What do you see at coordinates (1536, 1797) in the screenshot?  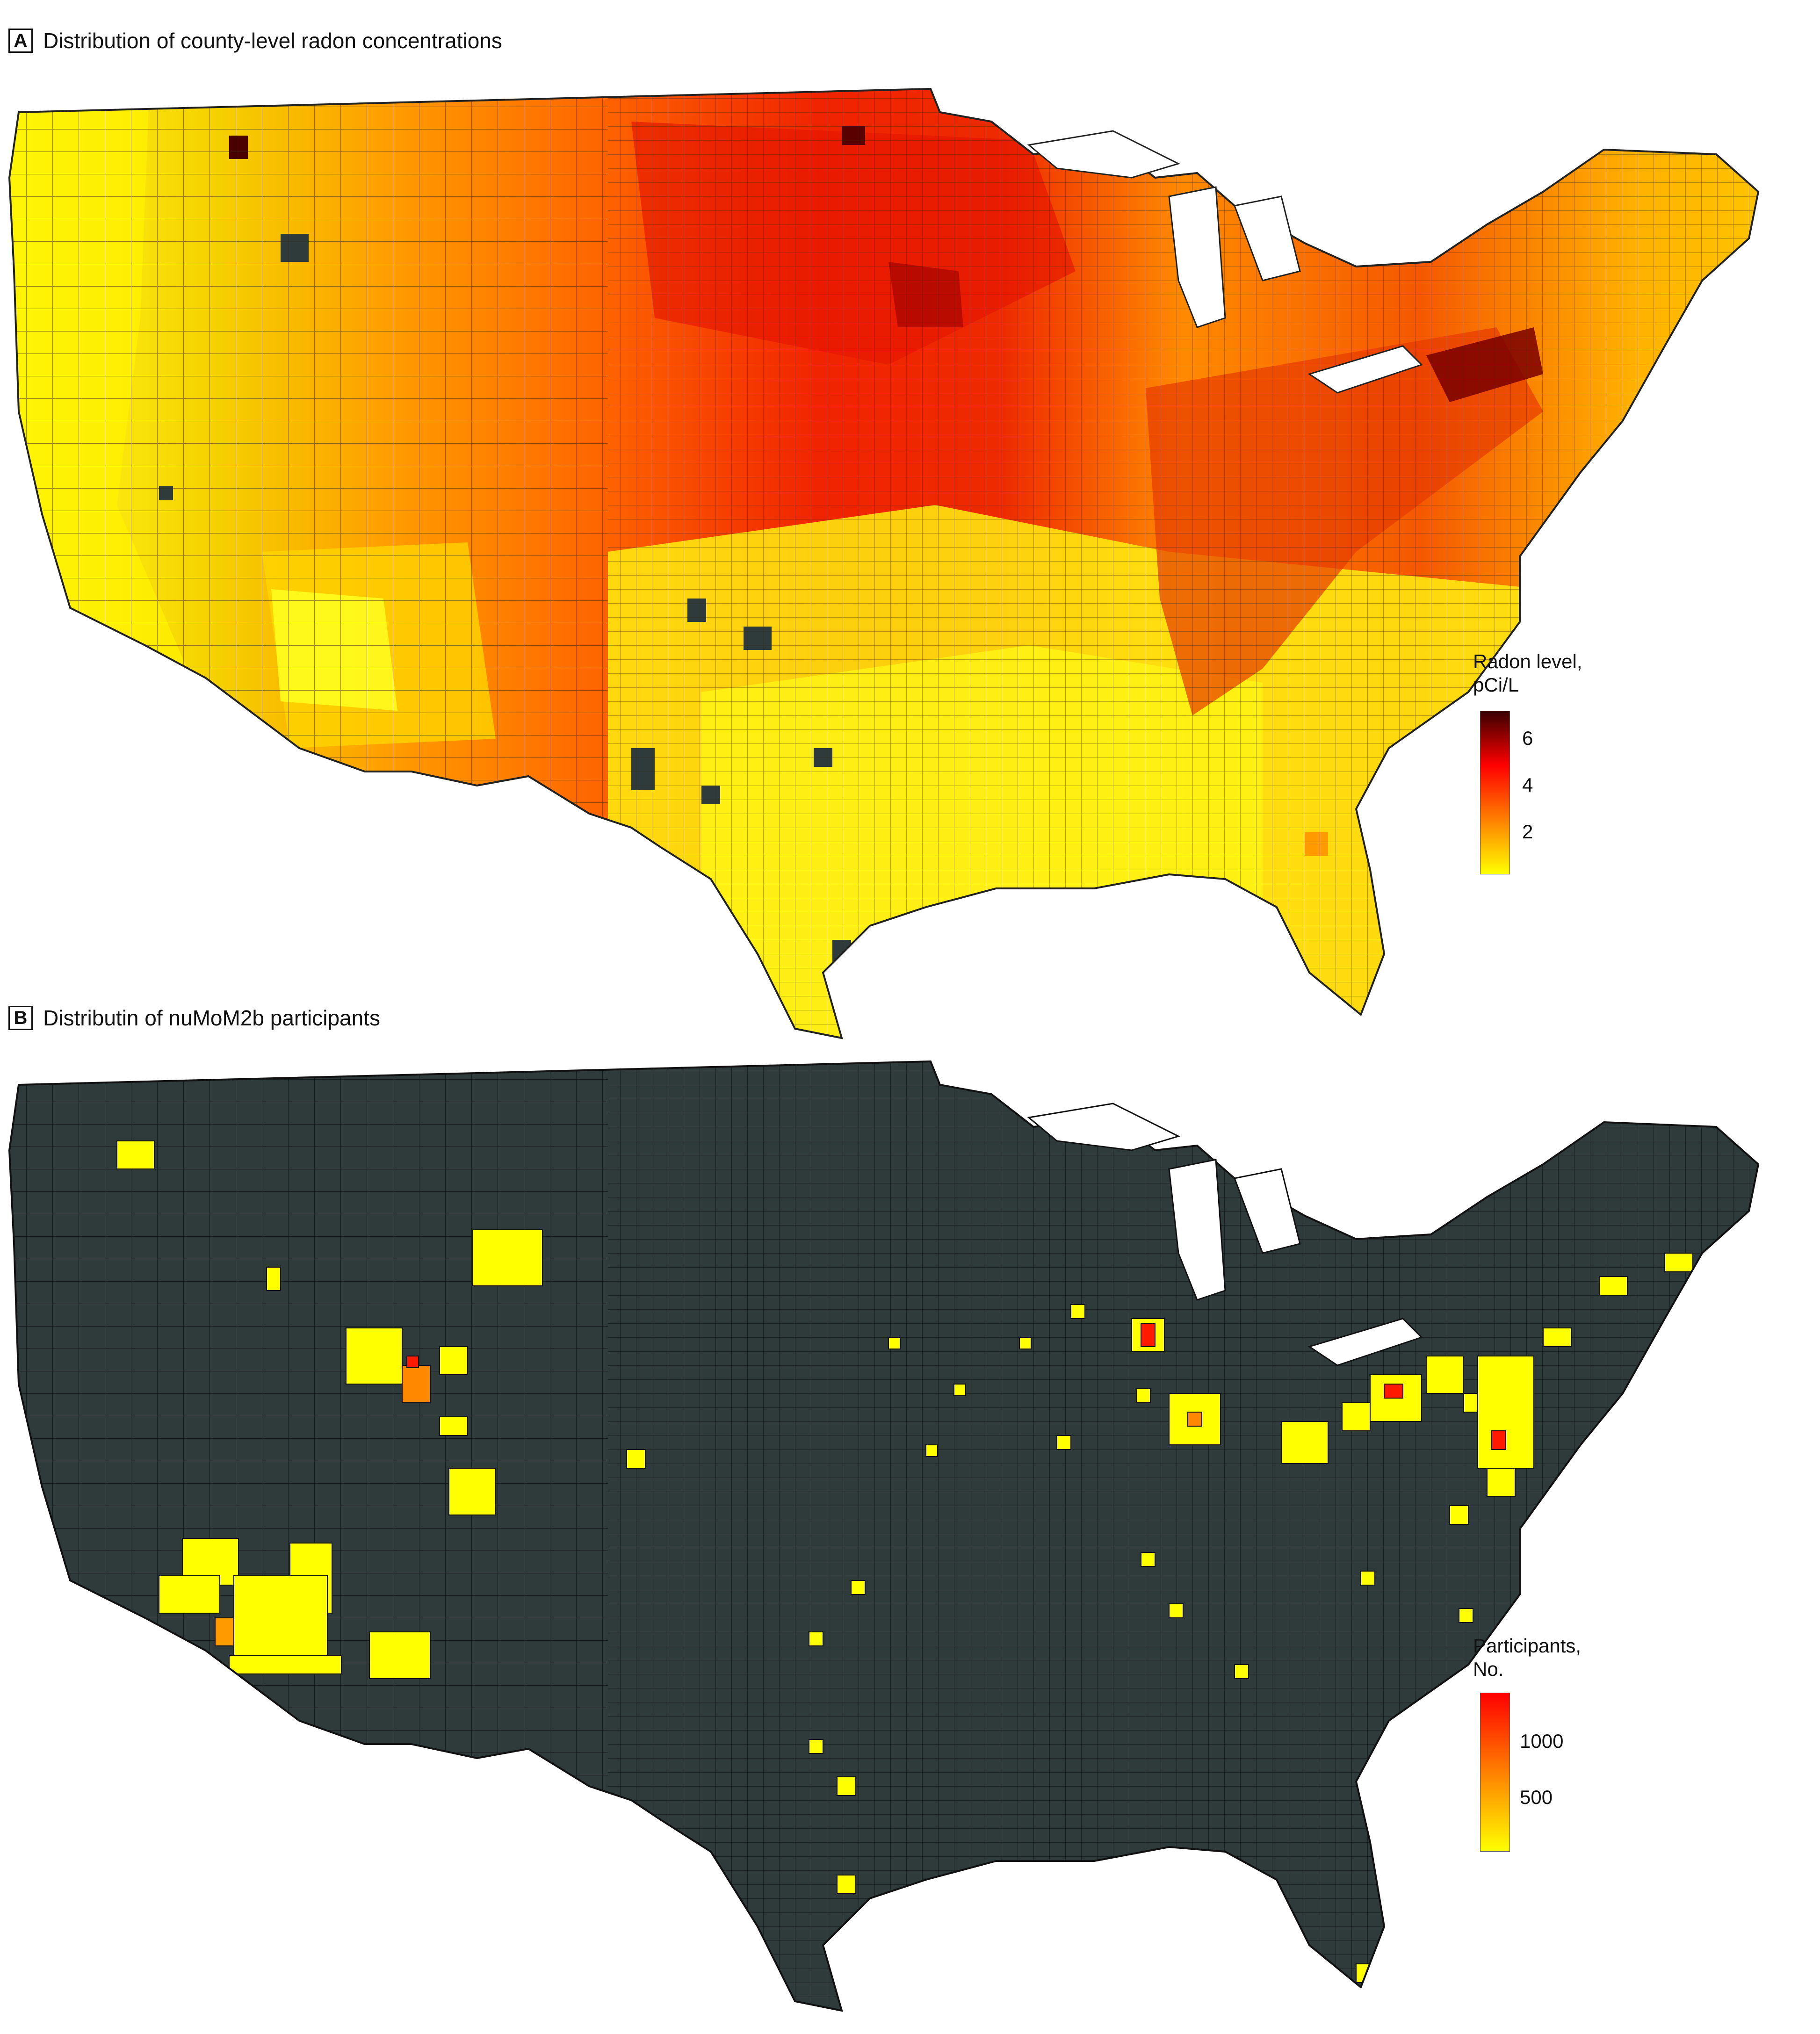 I see `participants-legend-tick-500: 500` at bounding box center [1536, 1797].